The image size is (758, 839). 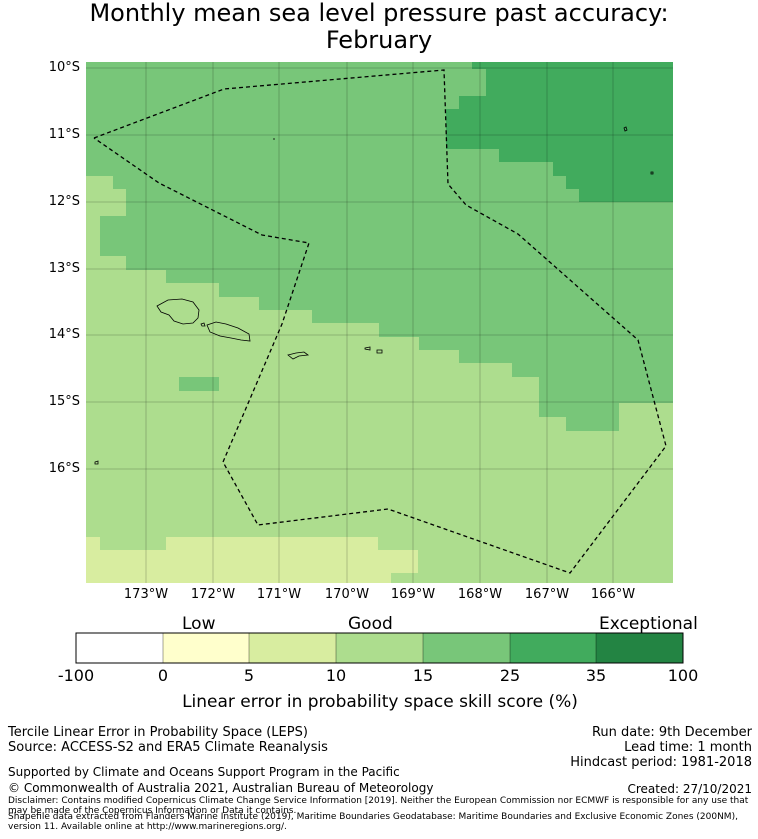 I want to click on footer-run-date: Run date: 9th December, so click(x=671, y=732).